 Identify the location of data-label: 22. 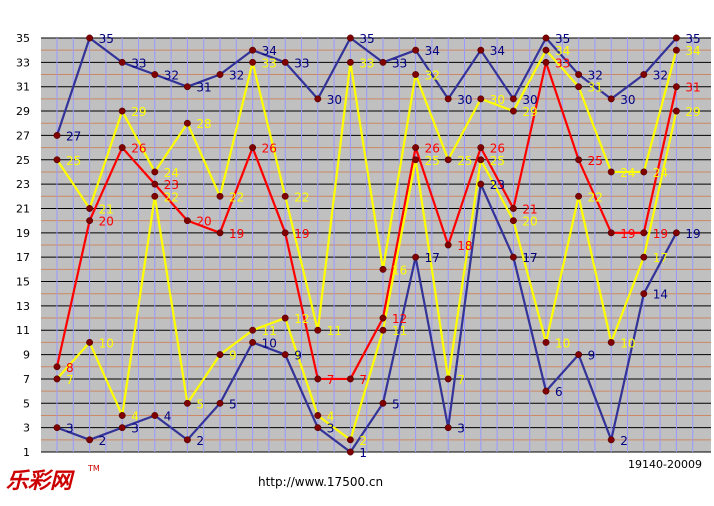
(301, 197).